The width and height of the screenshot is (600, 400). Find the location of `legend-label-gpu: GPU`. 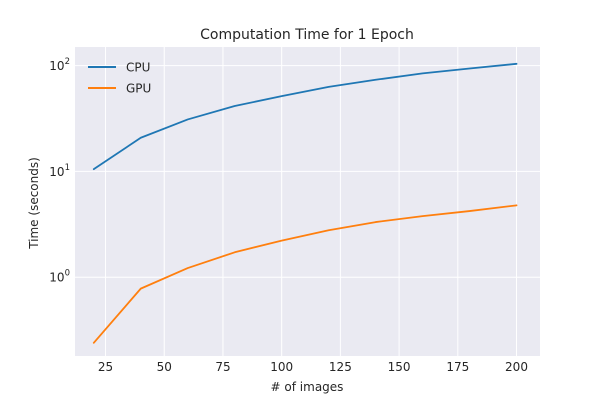

legend-label-gpu: GPU is located at coordinates (138, 89).